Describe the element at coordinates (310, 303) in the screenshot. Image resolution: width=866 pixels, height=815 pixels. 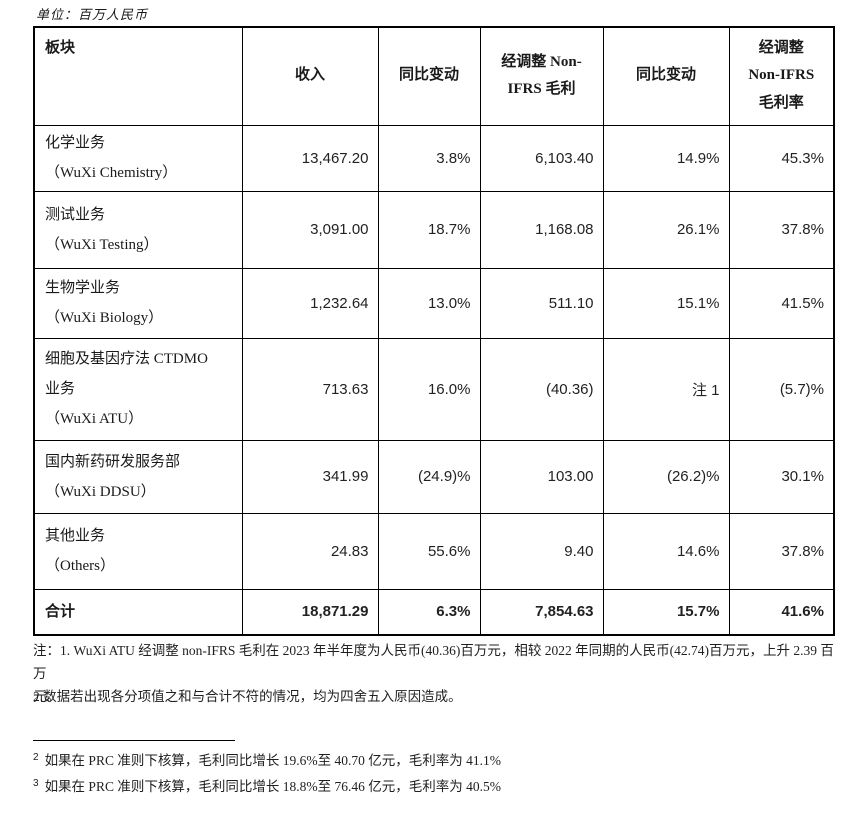
I see `revenue-value: 1,232.64` at that location.